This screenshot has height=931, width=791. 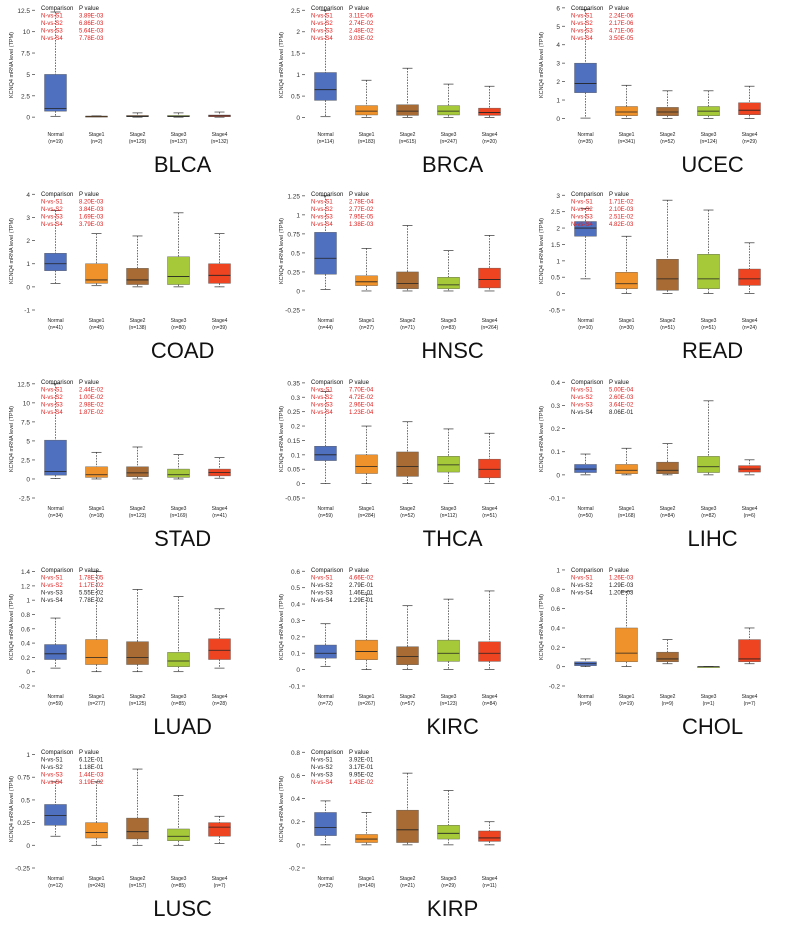 I want to click on sample-count-label: (n=169), so click(x=179, y=516).